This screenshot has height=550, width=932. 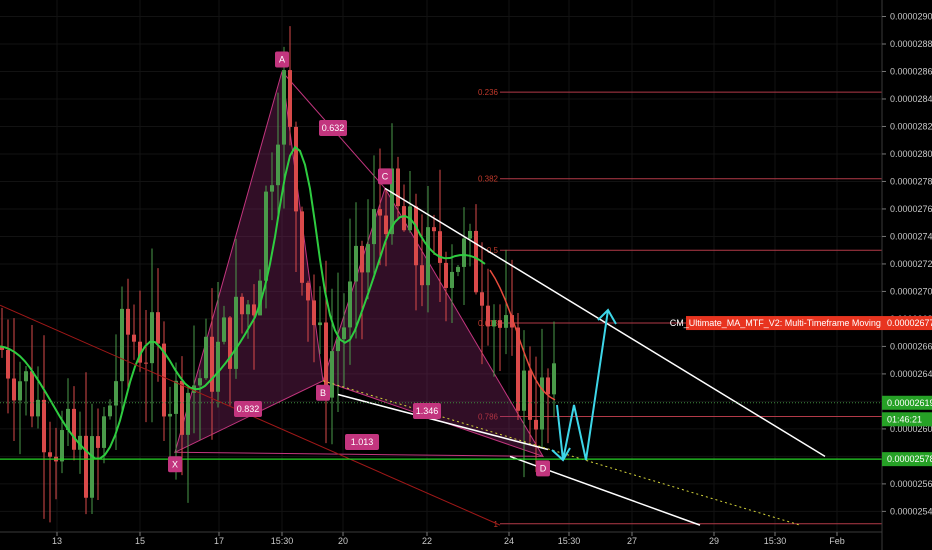 What do you see at coordinates (343, 541) in the screenshot?
I see `time-tick-label: 20` at bounding box center [343, 541].